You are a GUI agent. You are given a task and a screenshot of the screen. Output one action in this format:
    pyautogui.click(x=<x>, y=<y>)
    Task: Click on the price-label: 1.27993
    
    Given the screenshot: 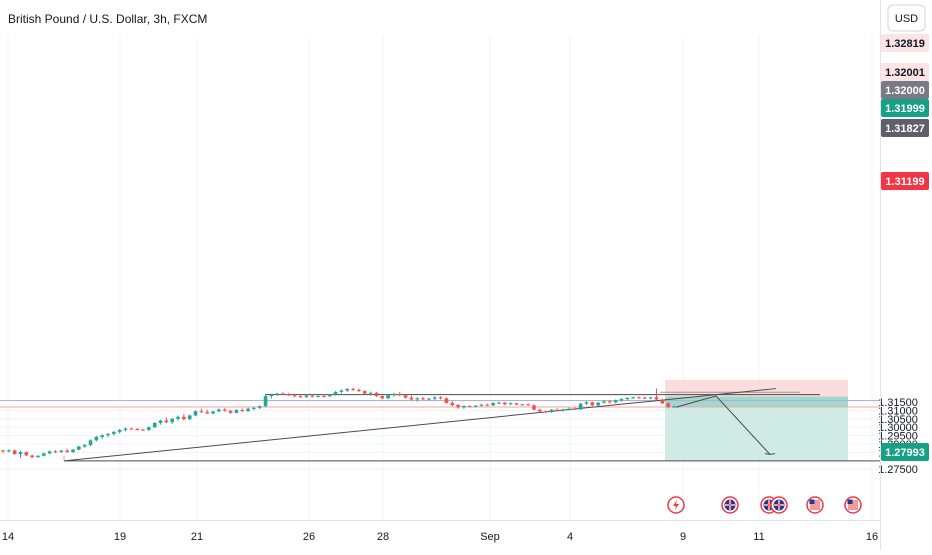 What is the action you would take?
    pyautogui.click(x=905, y=453)
    